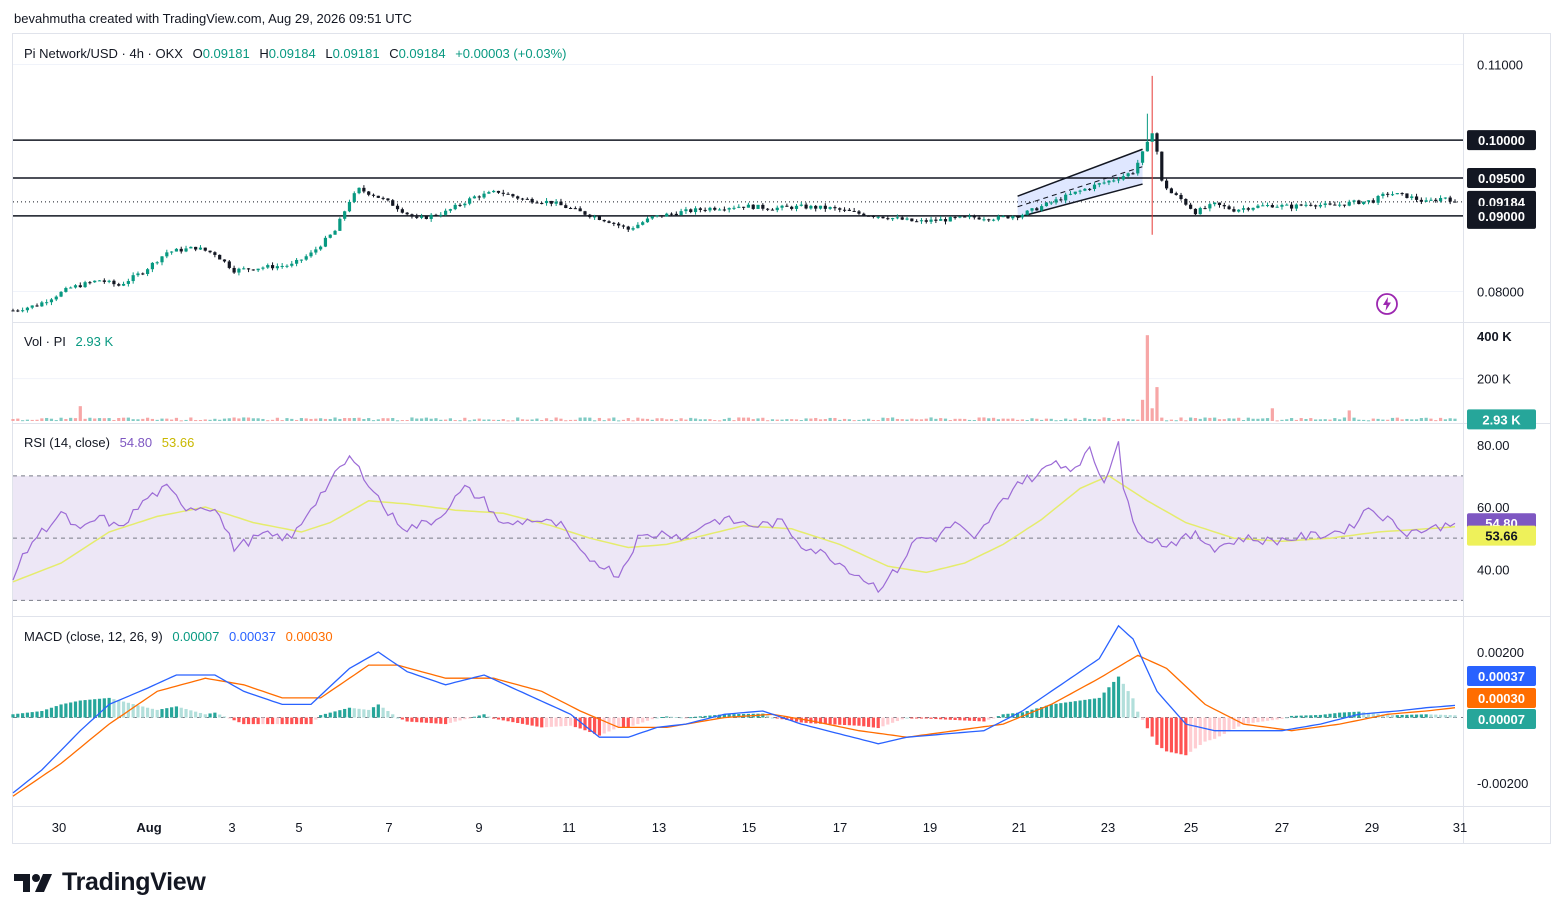  Describe the element at coordinates (93, 636) in the screenshot. I see `macd-label: MACD (close, 12, 26, 9)` at that location.